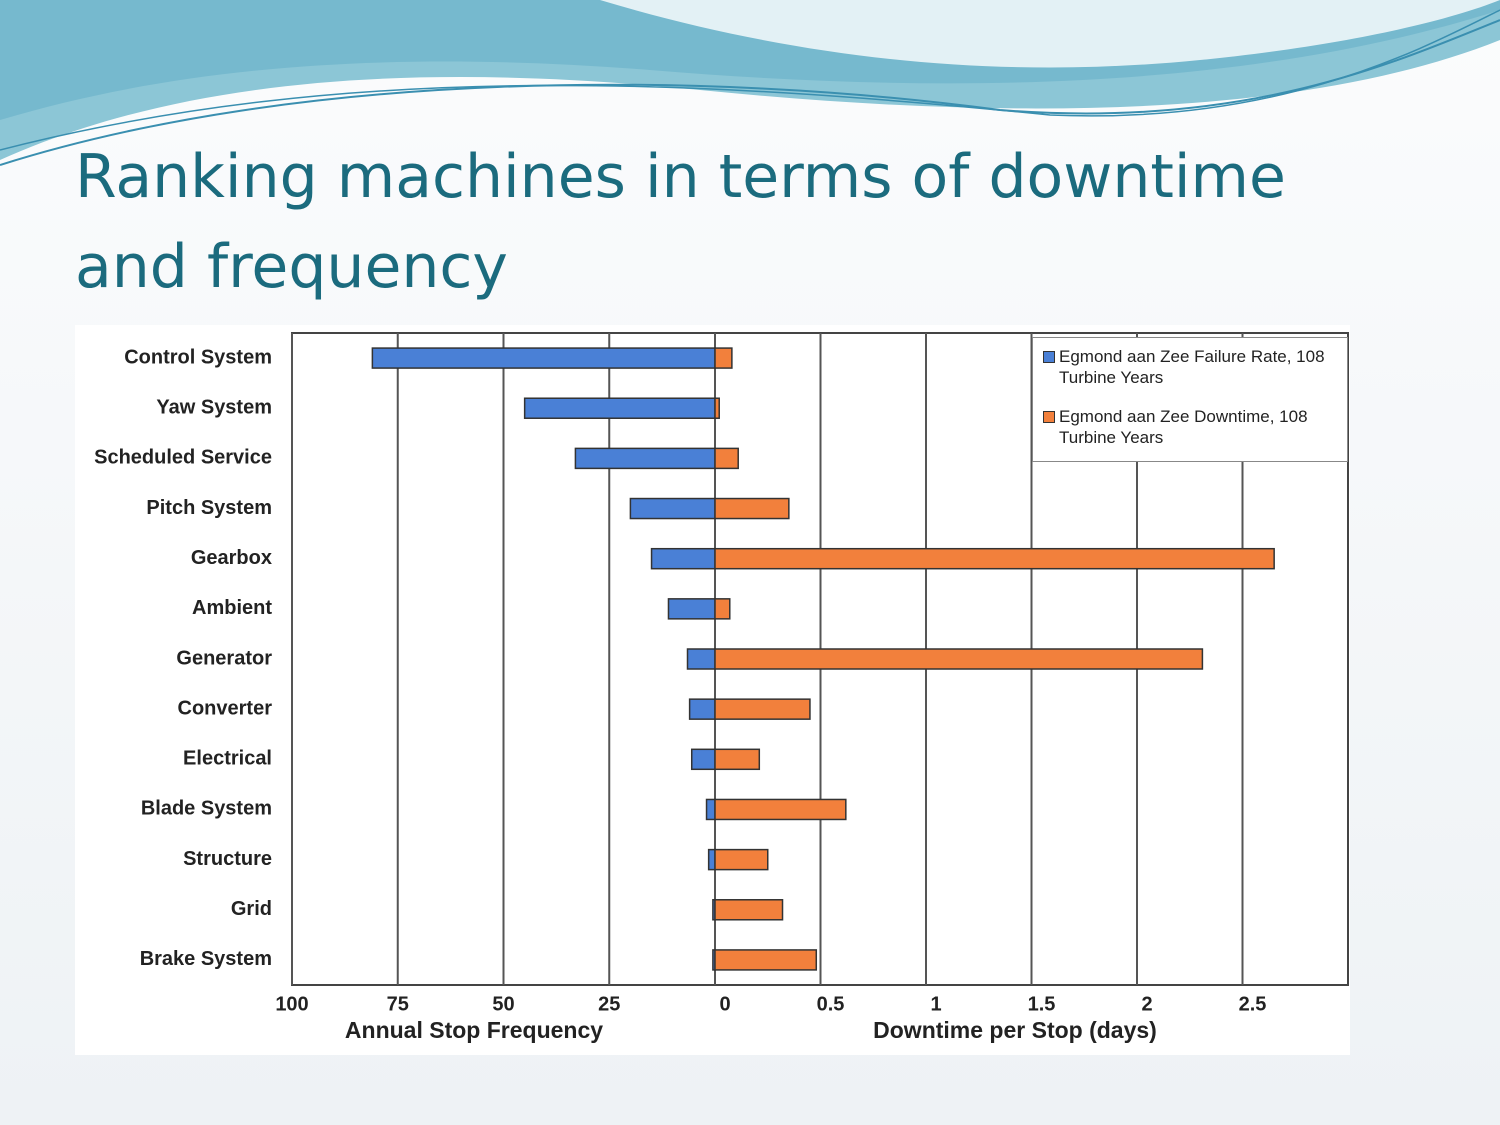 Image resolution: width=1500 pixels, height=1125 pixels. Describe the element at coordinates (231, 558) in the screenshot. I see `y-tick-label: Gearbox` at that location.